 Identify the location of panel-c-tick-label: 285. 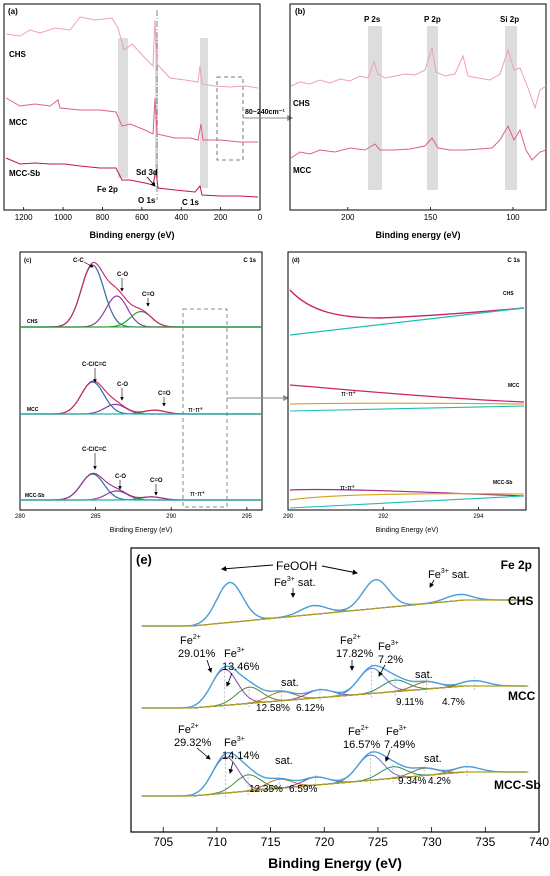
(96, 517).